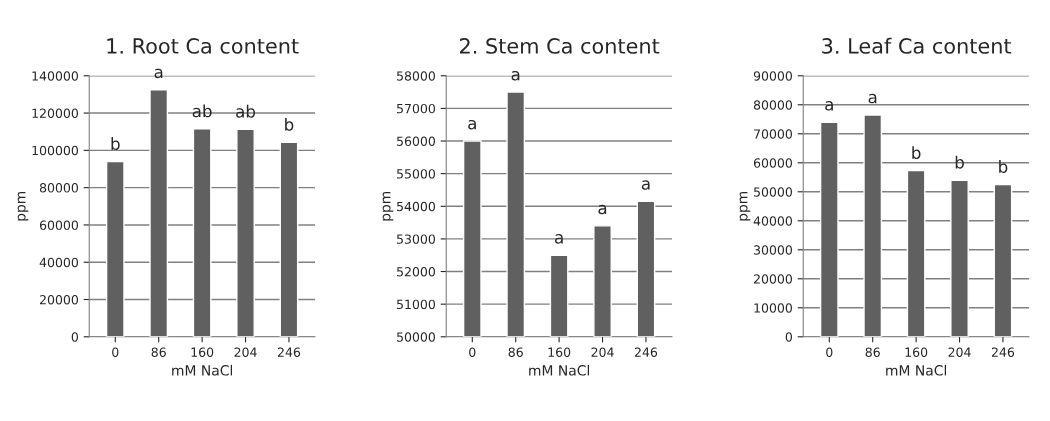 Image resolution: width=1050 pixels, height=421 pixels. I want to click on y-tick-label: 10000, so click(773, 308).